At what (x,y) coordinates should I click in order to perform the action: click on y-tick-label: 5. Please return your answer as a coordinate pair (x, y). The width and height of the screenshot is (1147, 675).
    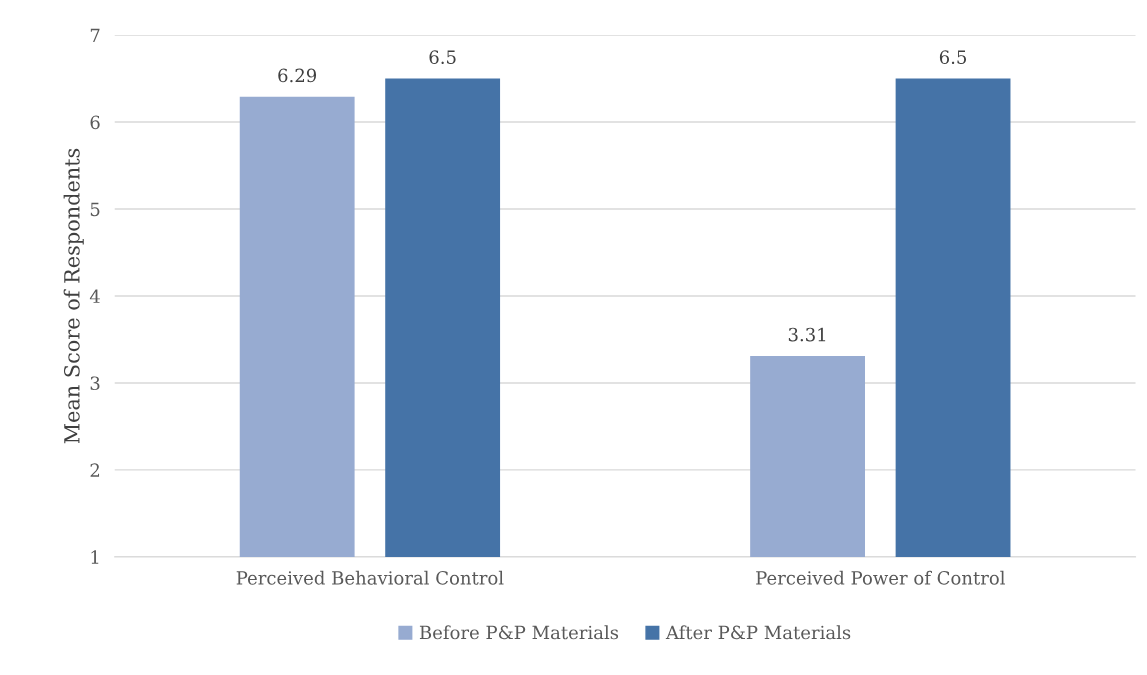
    Looking at the image, I should click on (95, 209).